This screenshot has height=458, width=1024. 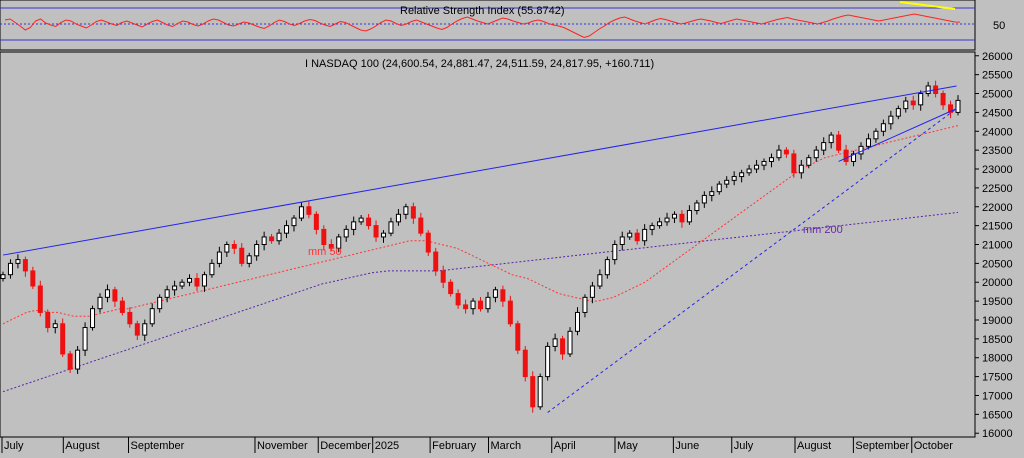 What do you see at coordinates (823, 230) in the screenshot?
I see `ma200-label: mm 200` at bounding box center [823, 230].